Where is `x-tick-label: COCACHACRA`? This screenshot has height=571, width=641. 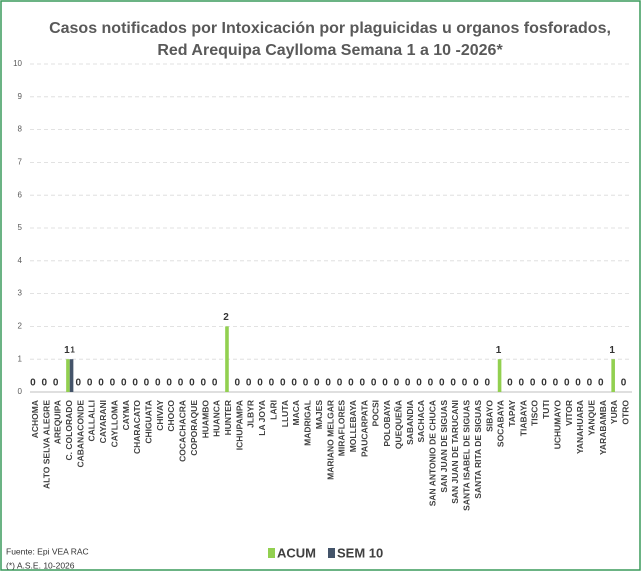 x-tick-label: COCACHACRA is located at coordinates (183, 431).